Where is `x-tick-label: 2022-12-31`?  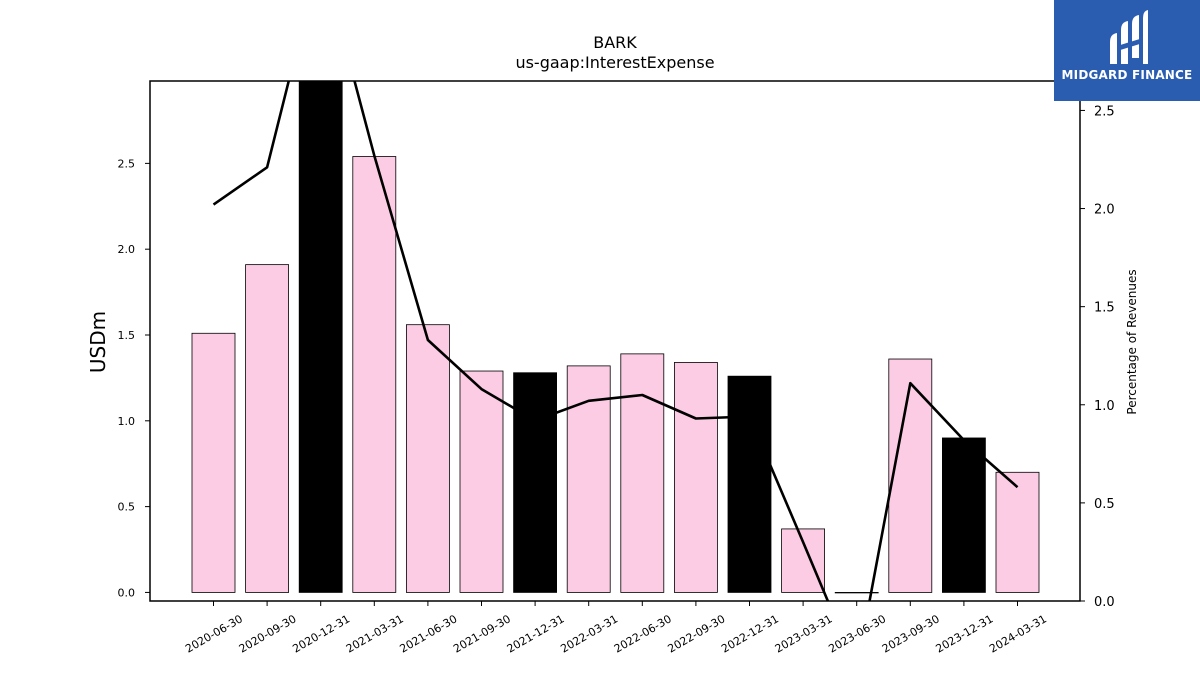 x-tick-label: 2022-12-31 is located at coordinates (750, 633).